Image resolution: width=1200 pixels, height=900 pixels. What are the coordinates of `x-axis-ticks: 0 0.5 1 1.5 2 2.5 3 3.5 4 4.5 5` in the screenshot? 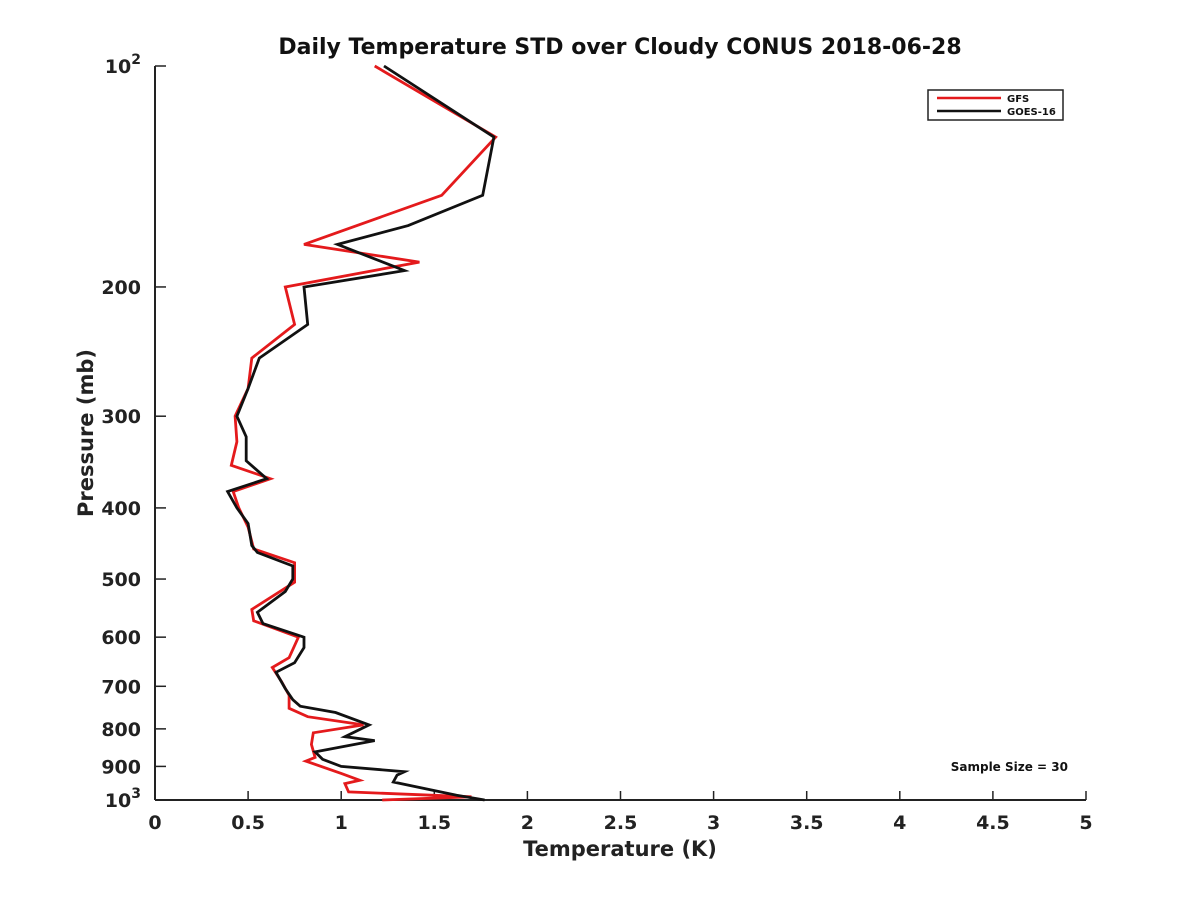 It's located at (620, 812).